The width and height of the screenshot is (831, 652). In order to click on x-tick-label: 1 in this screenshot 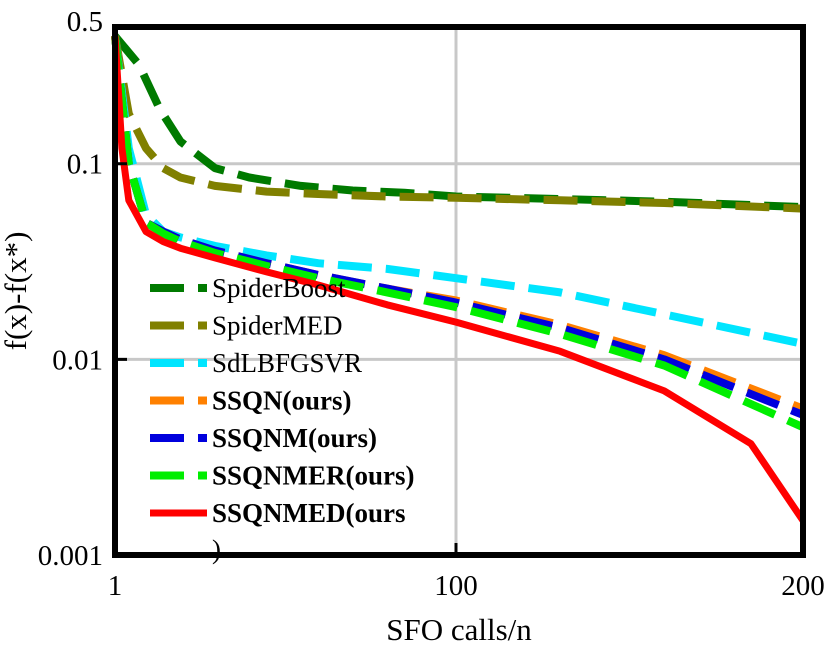, I will do `click(115, 586)`.